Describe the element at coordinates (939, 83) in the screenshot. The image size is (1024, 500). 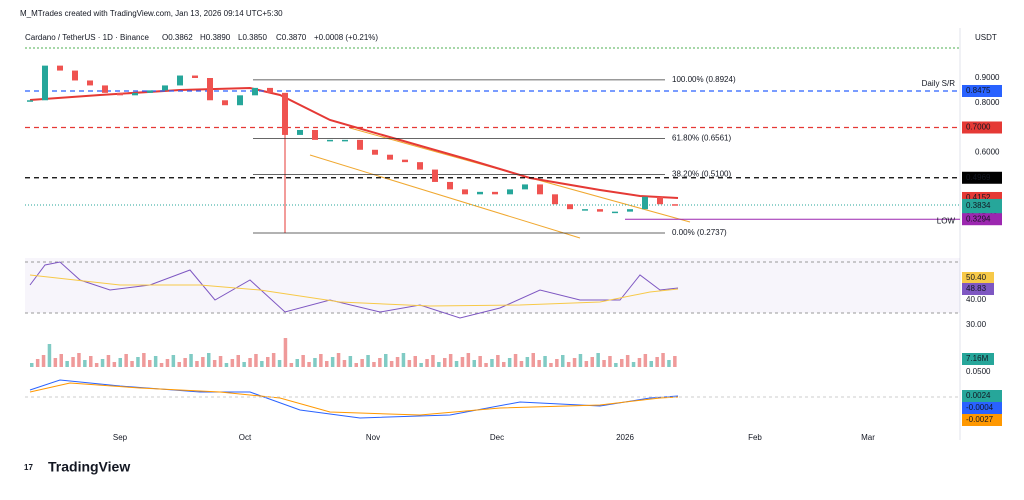
I see `level-note: Daily S/R` at that location.